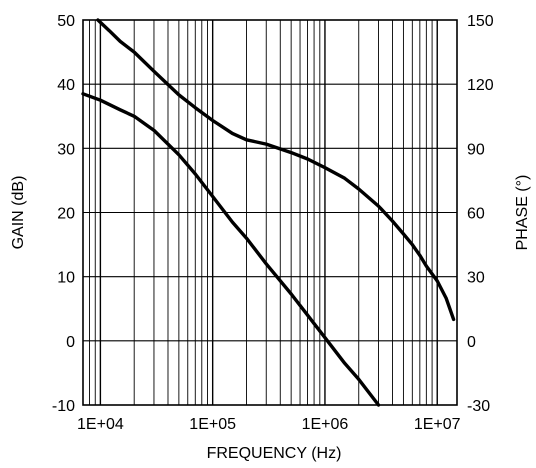  Describe the element at coordinates (471, 342) in the screenshot. I see `right-y-tick-label: 0` at that location.